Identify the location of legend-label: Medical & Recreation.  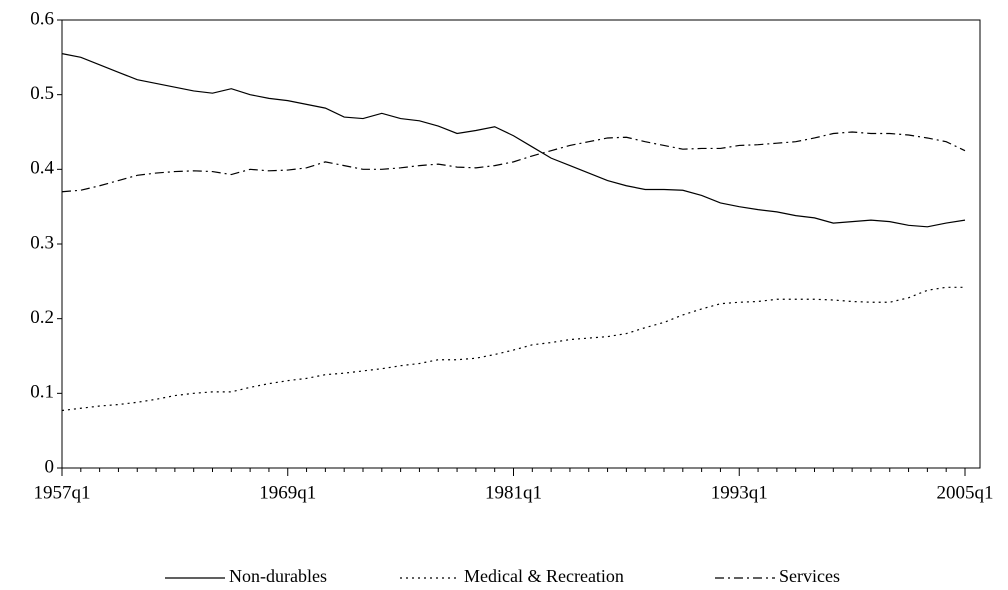
(544, 576).